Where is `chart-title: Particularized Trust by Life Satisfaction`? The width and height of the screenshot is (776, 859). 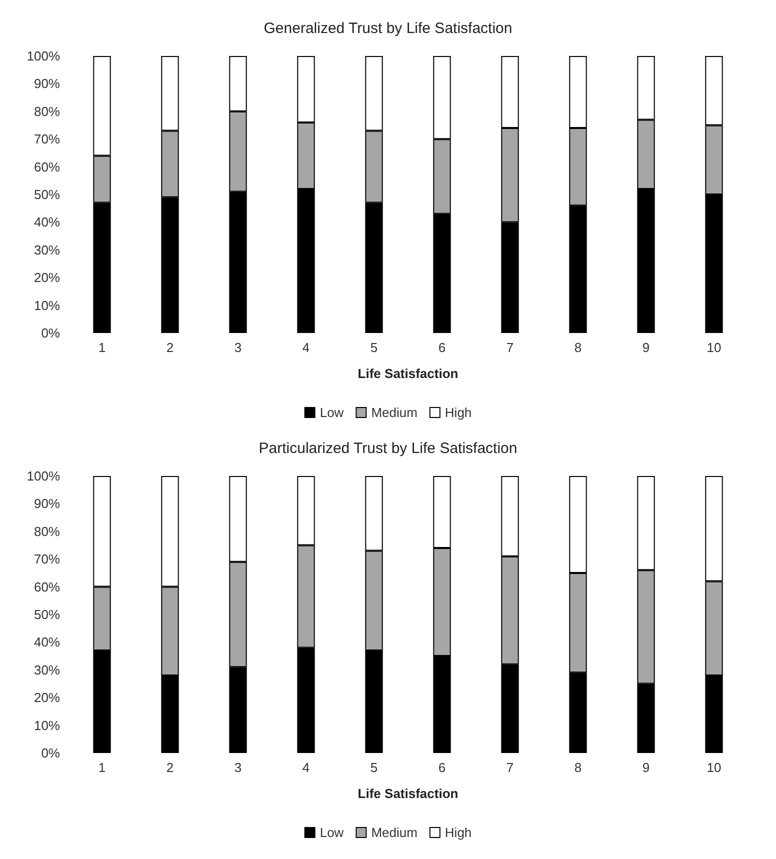
chart-title: Particularized Trust by Life Satisfaction is located at coordinates (388, 448).